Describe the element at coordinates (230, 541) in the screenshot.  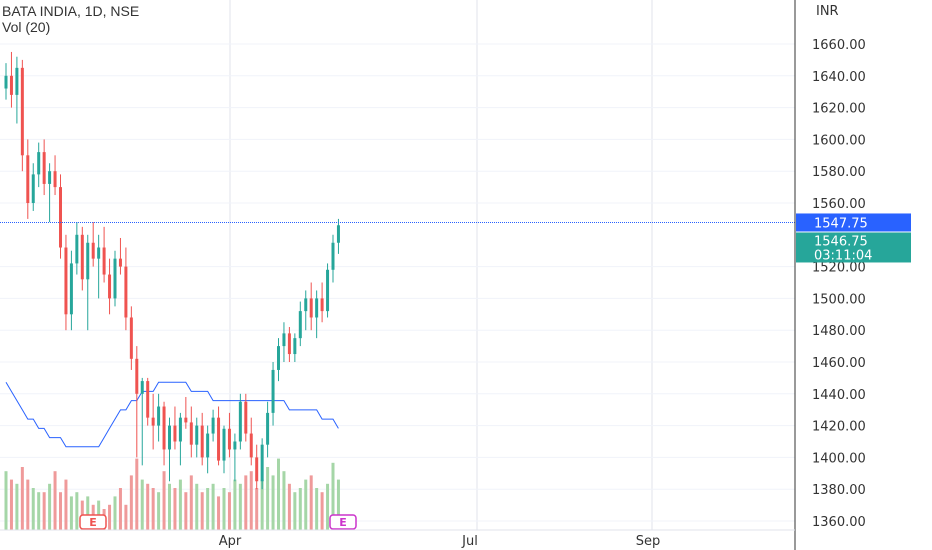
I see `time-tick-label: Apr` at that location.